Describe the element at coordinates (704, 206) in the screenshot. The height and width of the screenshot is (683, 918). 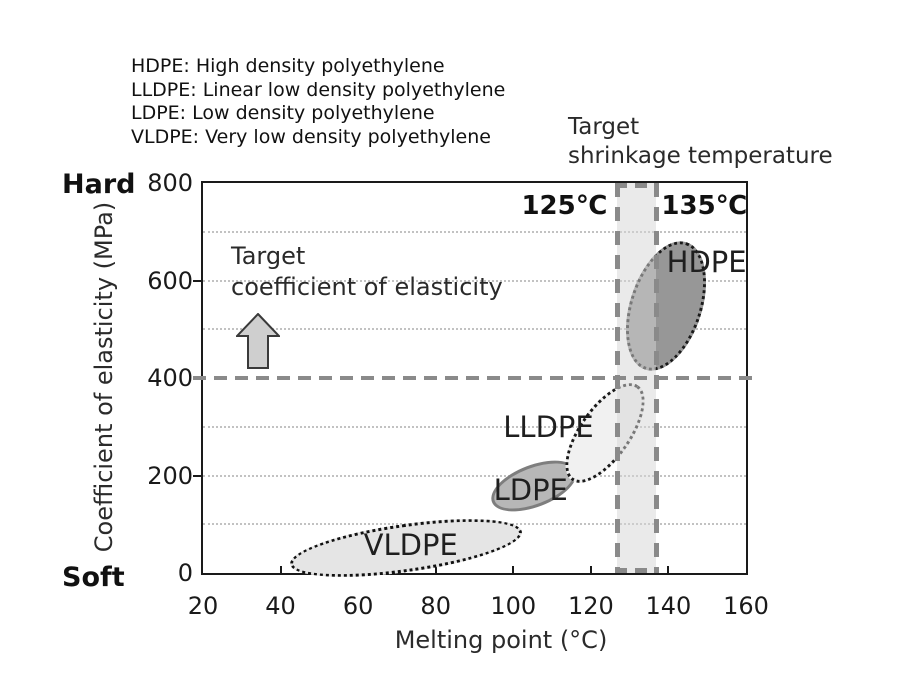
I see `temp-135-label: 135℃` at that location.